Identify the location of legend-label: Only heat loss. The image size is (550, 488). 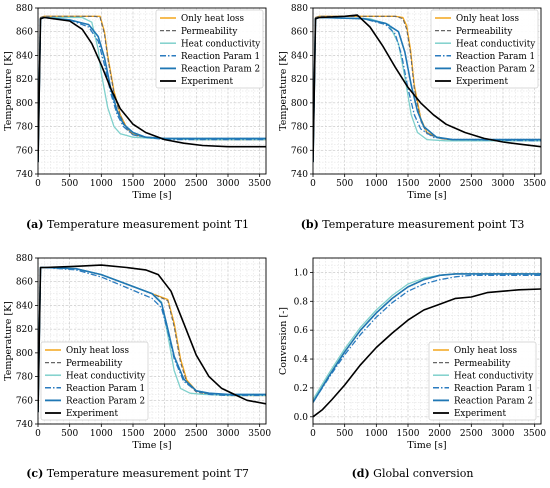
(213, 19).